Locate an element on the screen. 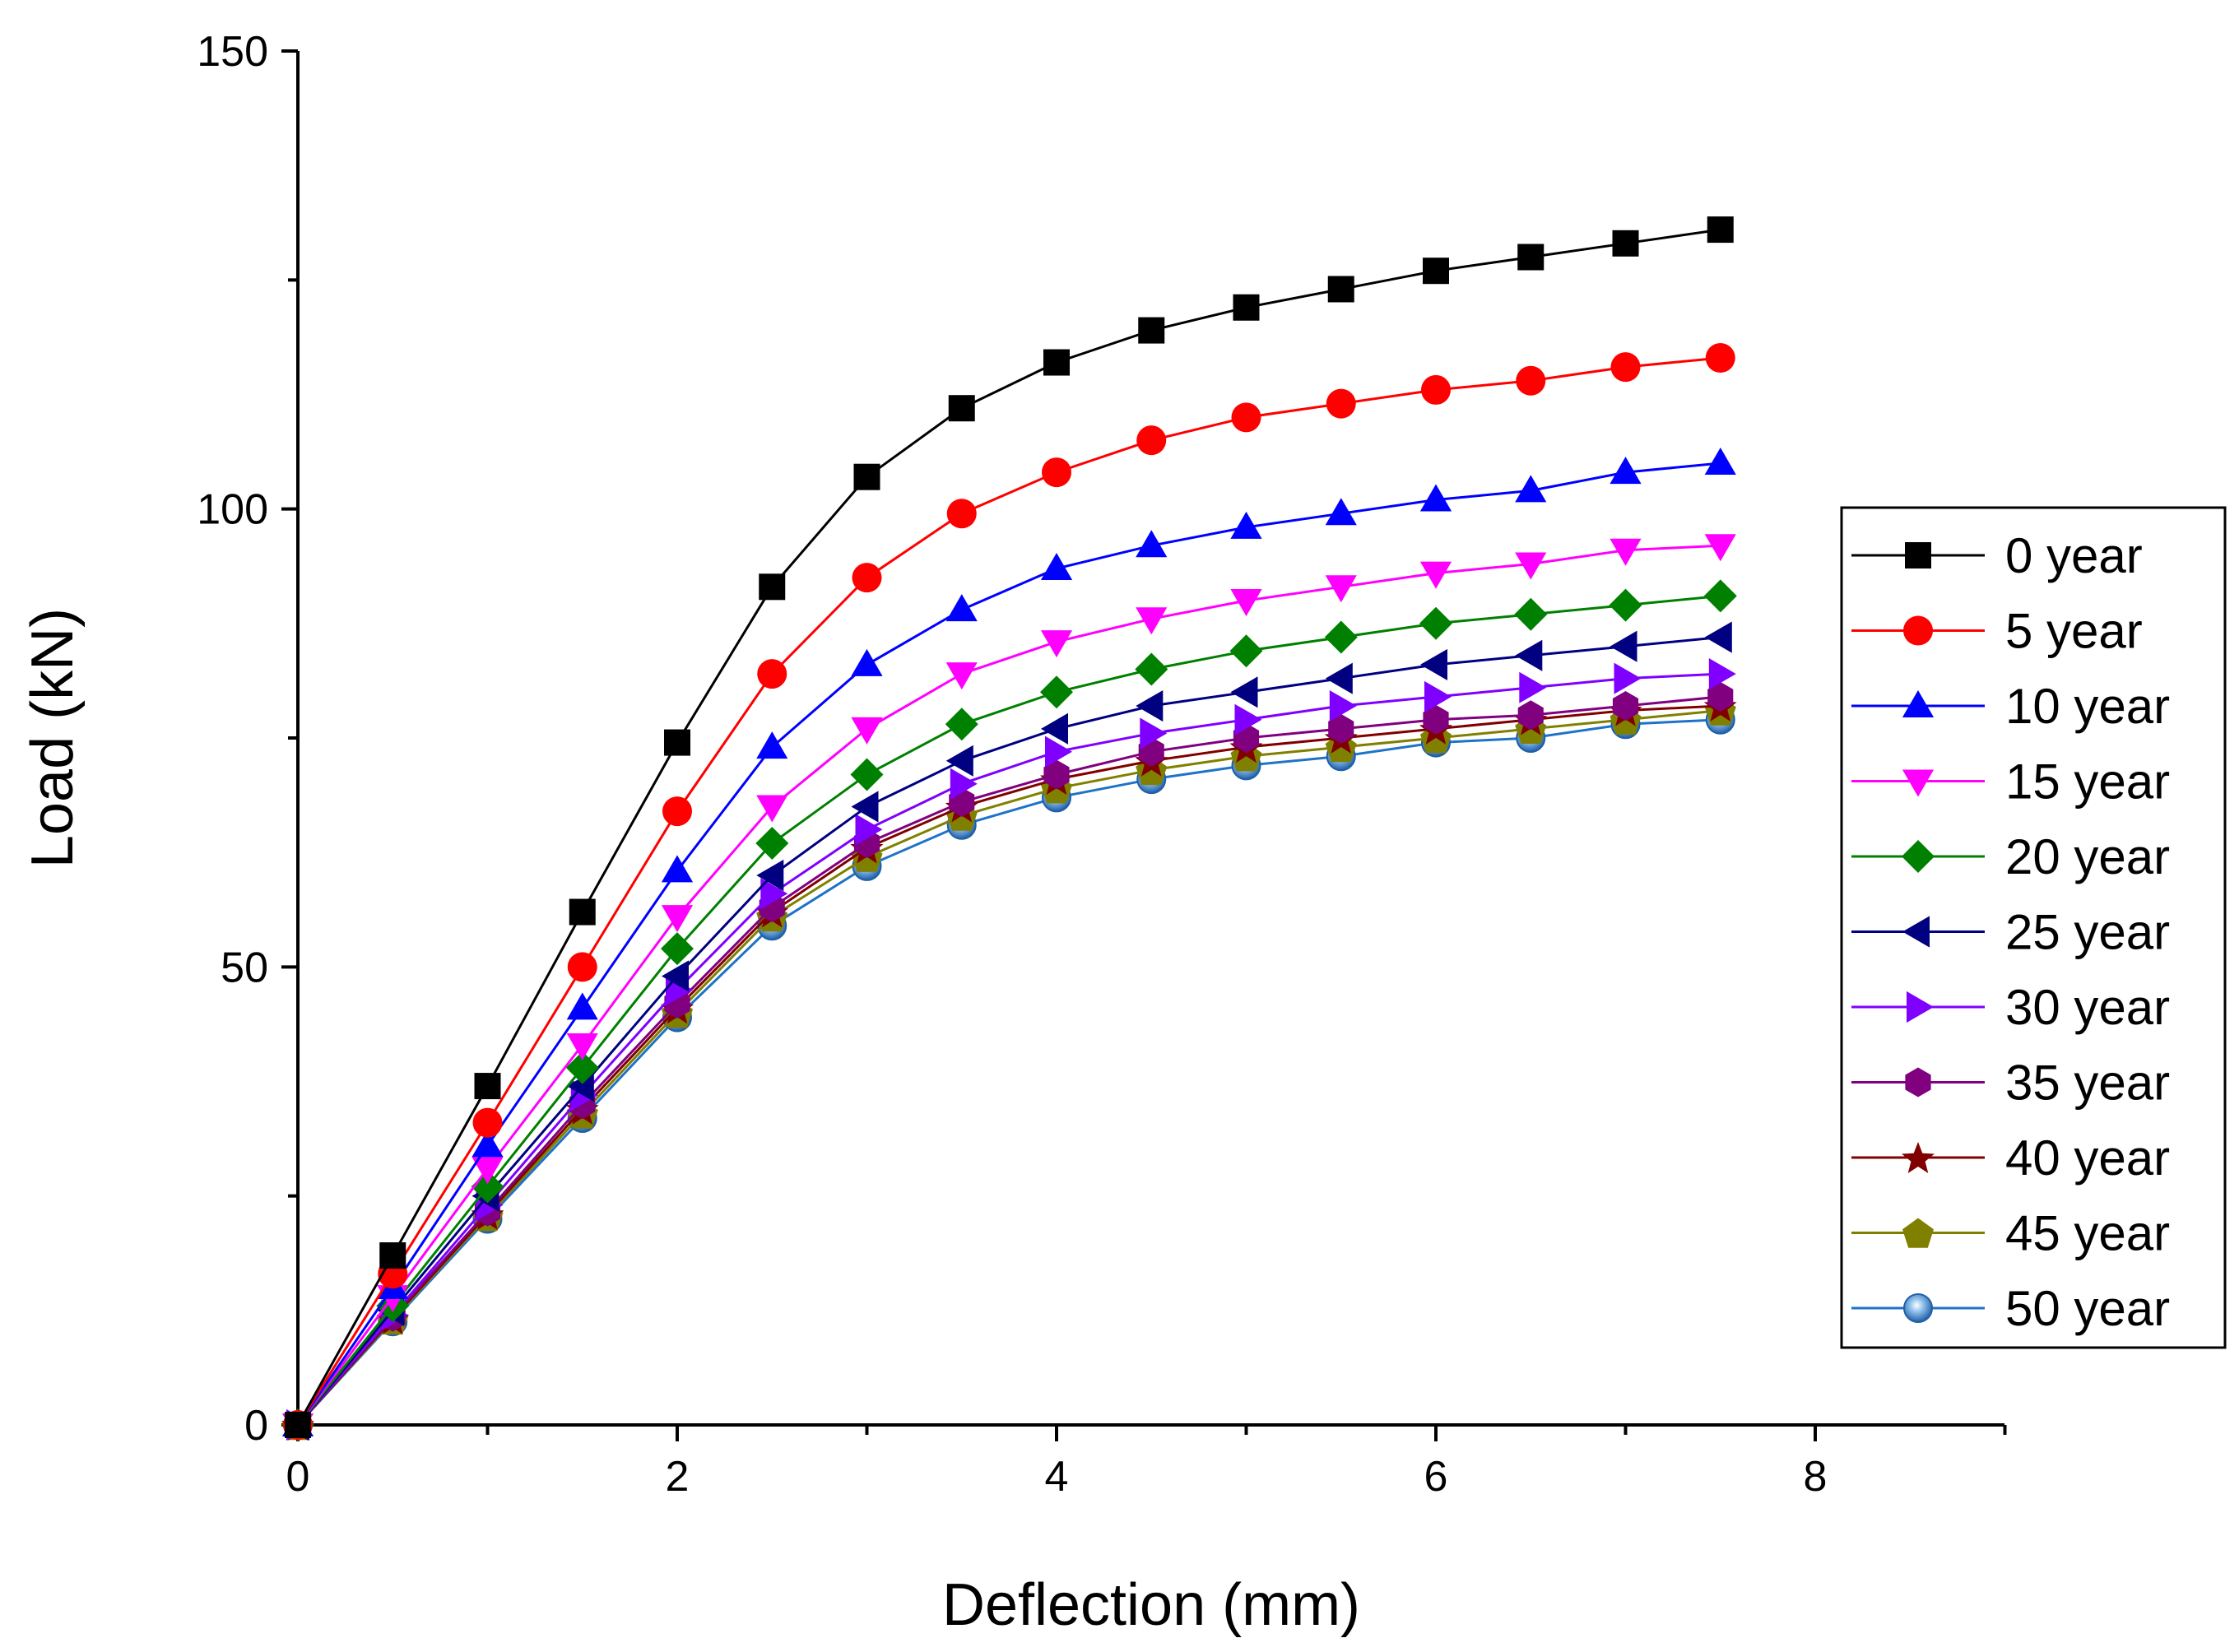 The height and width of the screenshot is (1652, 2239). legend-label: 0 year is located at coordinates (2074, 555).